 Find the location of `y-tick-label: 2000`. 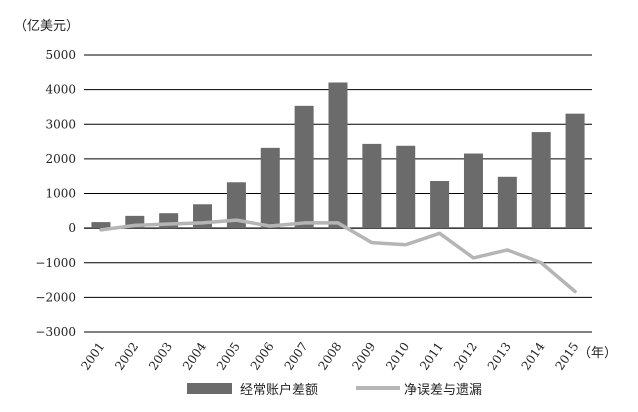

y-tick-label: 2000 is located at coordinates (60, 159).